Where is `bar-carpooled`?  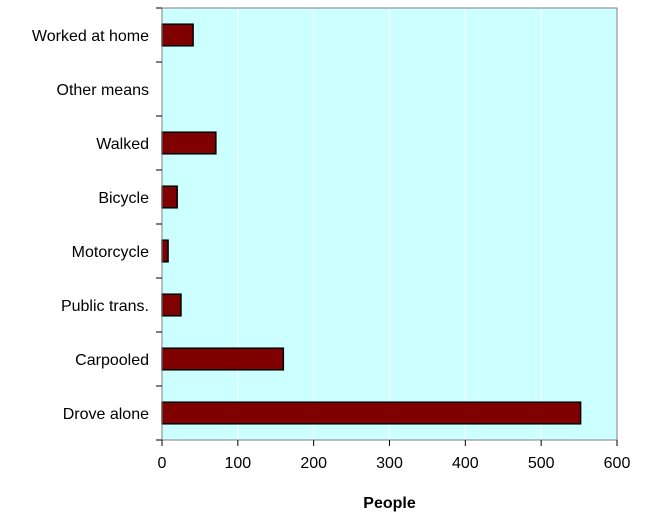
bar-carpooled is located at coordinates (223, 359).